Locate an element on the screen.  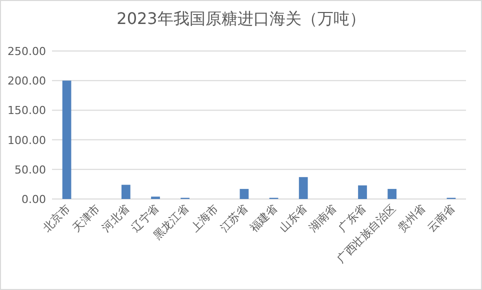
chart-title: 2023年我国原糖进口海关（万吨） is located at coordinates (241, 18).